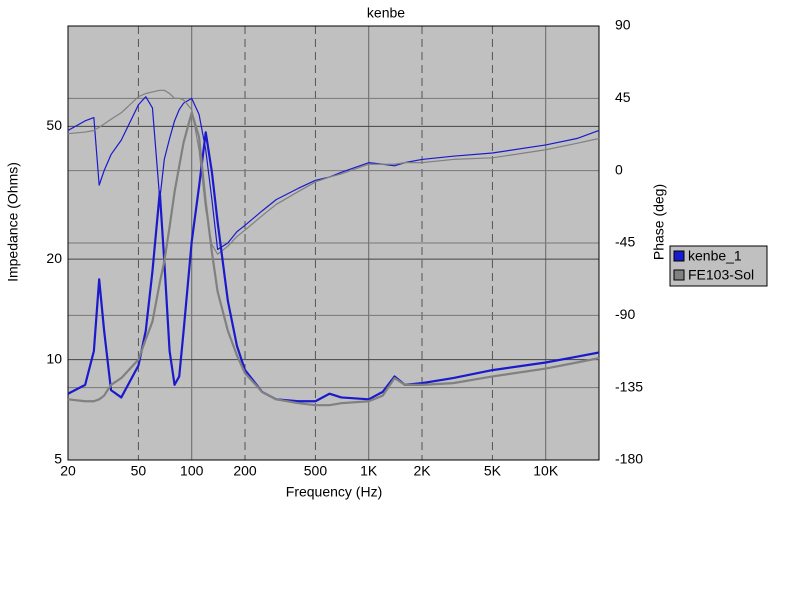 This screenshot has height=600, width=802. Describe the element at coordinates (625, 242) in the screenshot. I see `y2-tick-label: -45` at that location.